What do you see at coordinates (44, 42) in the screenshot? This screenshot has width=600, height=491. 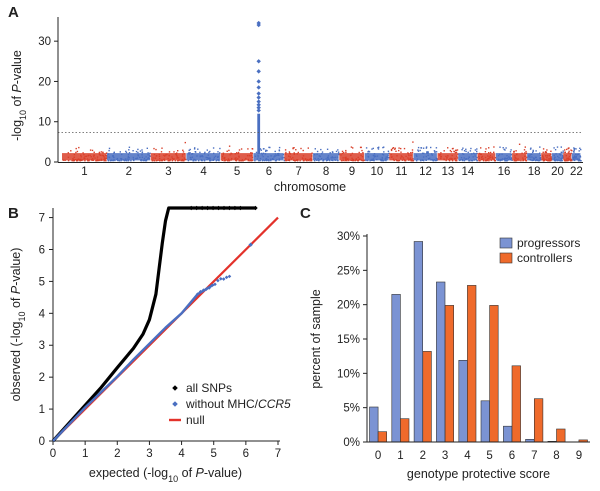 I see `y-tick-label: 30` at bounding box center [44, 42].